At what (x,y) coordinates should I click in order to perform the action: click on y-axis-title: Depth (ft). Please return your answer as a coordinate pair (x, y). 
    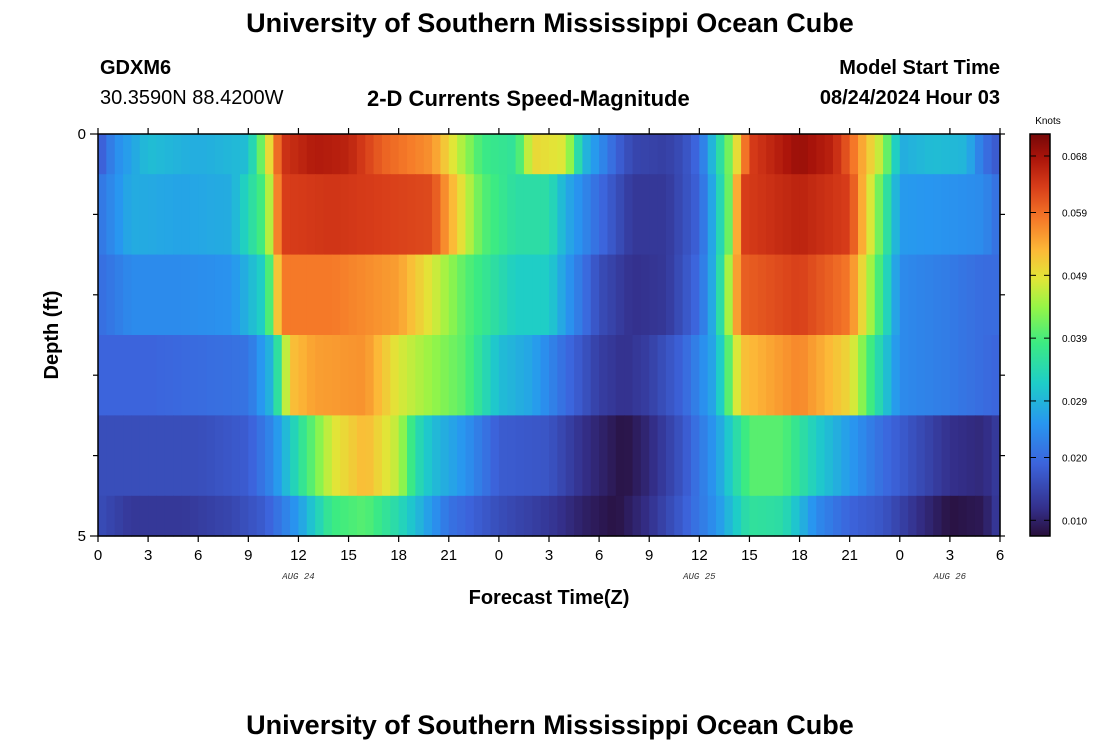
    Looking at the image, I should click on (52, 335).